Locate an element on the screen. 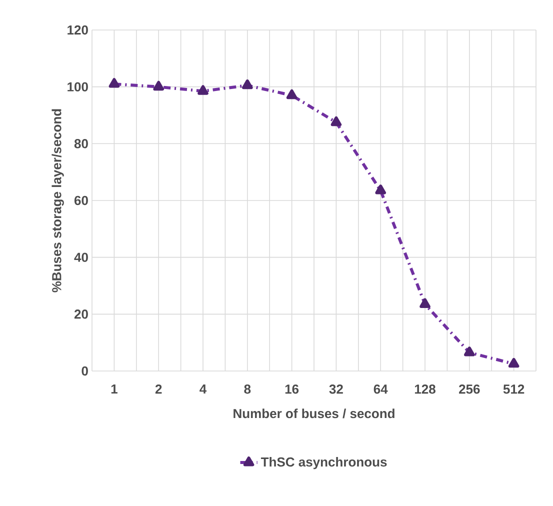 The image size is (553, 506). x-tick-label: 16 is located at coordinates (292, 389).